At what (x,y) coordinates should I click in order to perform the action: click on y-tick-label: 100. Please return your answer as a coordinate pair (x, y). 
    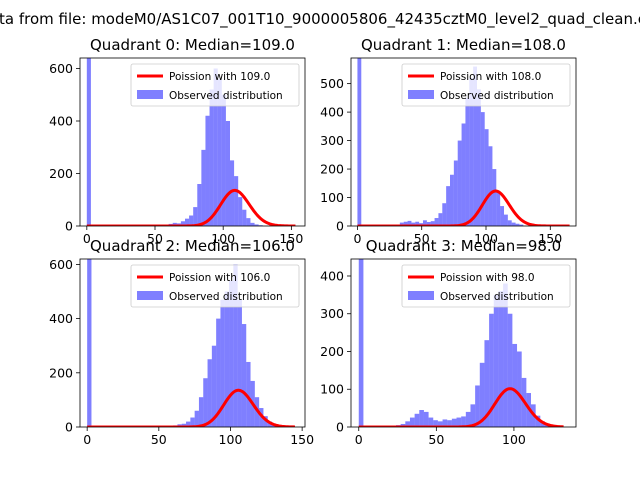
    Looking at the image, I should click on (332, 197).